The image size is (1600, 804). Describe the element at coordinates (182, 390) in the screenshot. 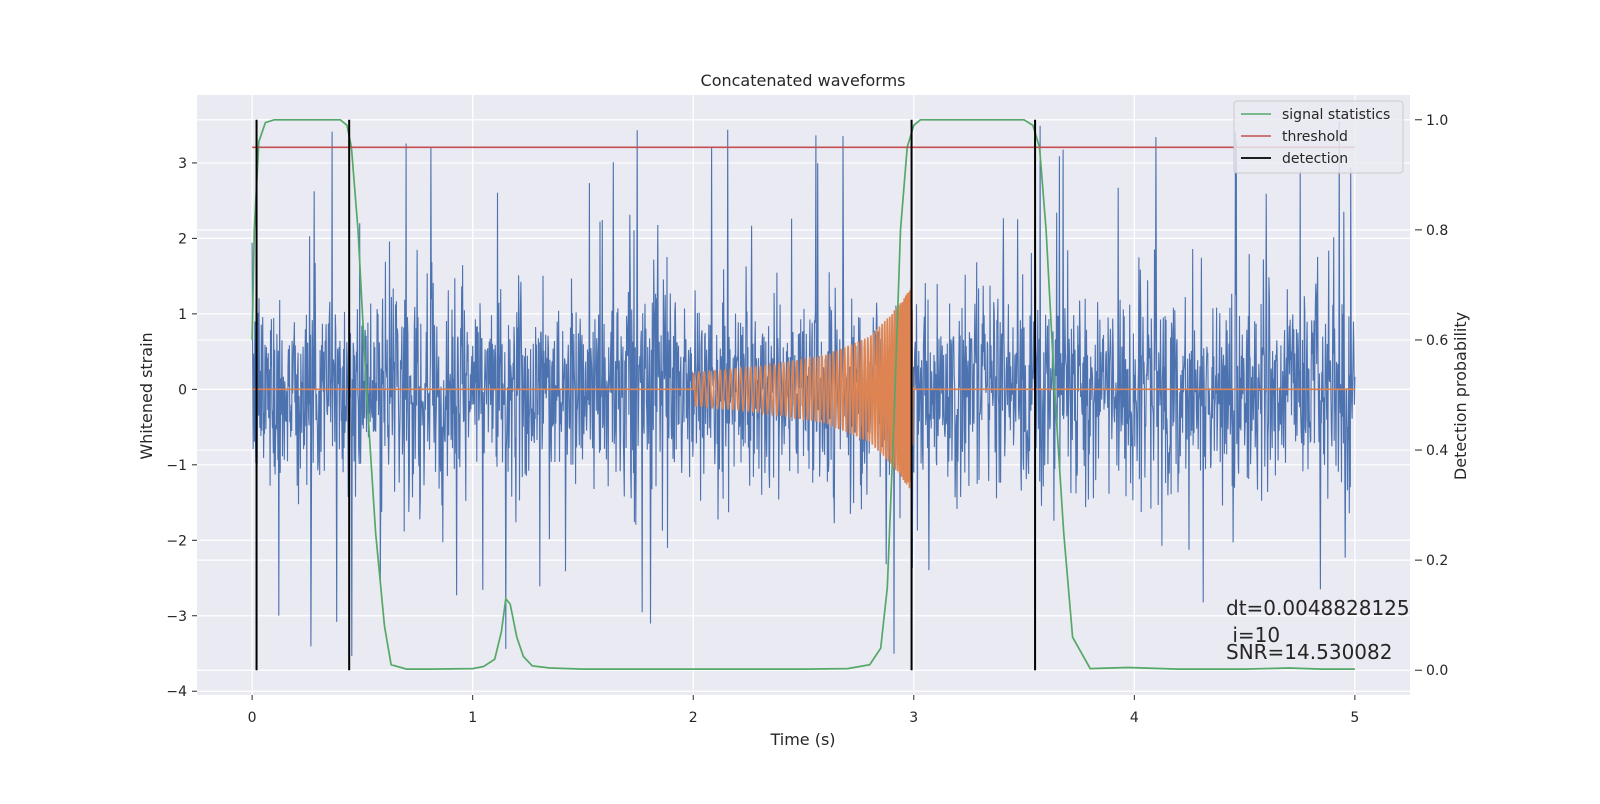

I see `y-tick-label: 0` at that location.